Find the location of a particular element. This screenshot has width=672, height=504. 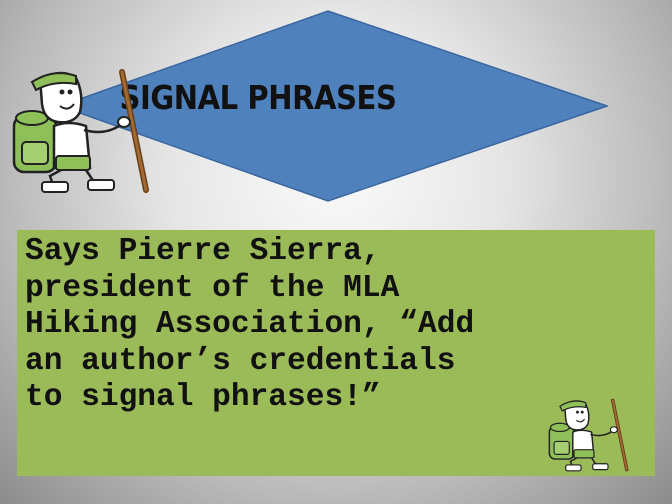

quote-line-5: to signal phrases!” is located at coordinates (203, 397).